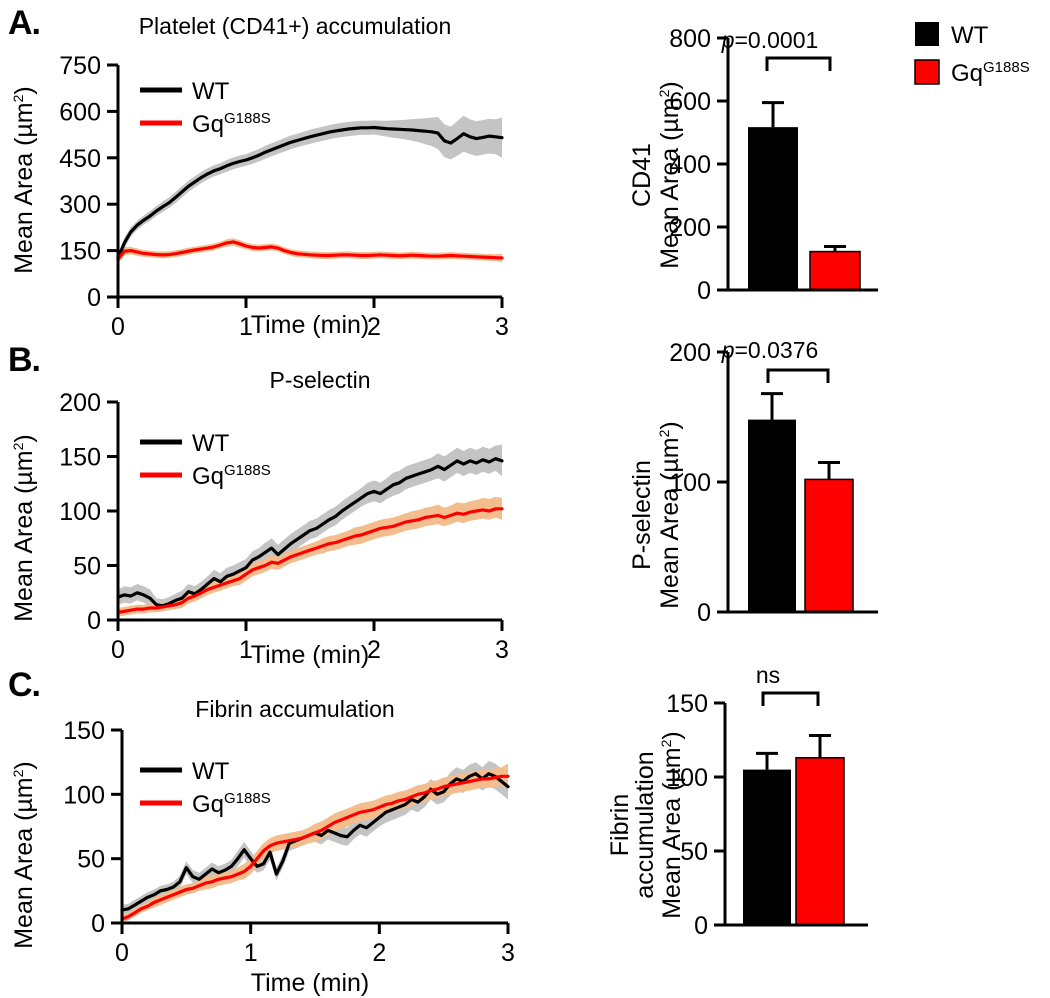 The width and height of the screenshot is (1050, 998). I want to click on panel-c-bar-axes: 0 50 100 150, so click(767, 815).